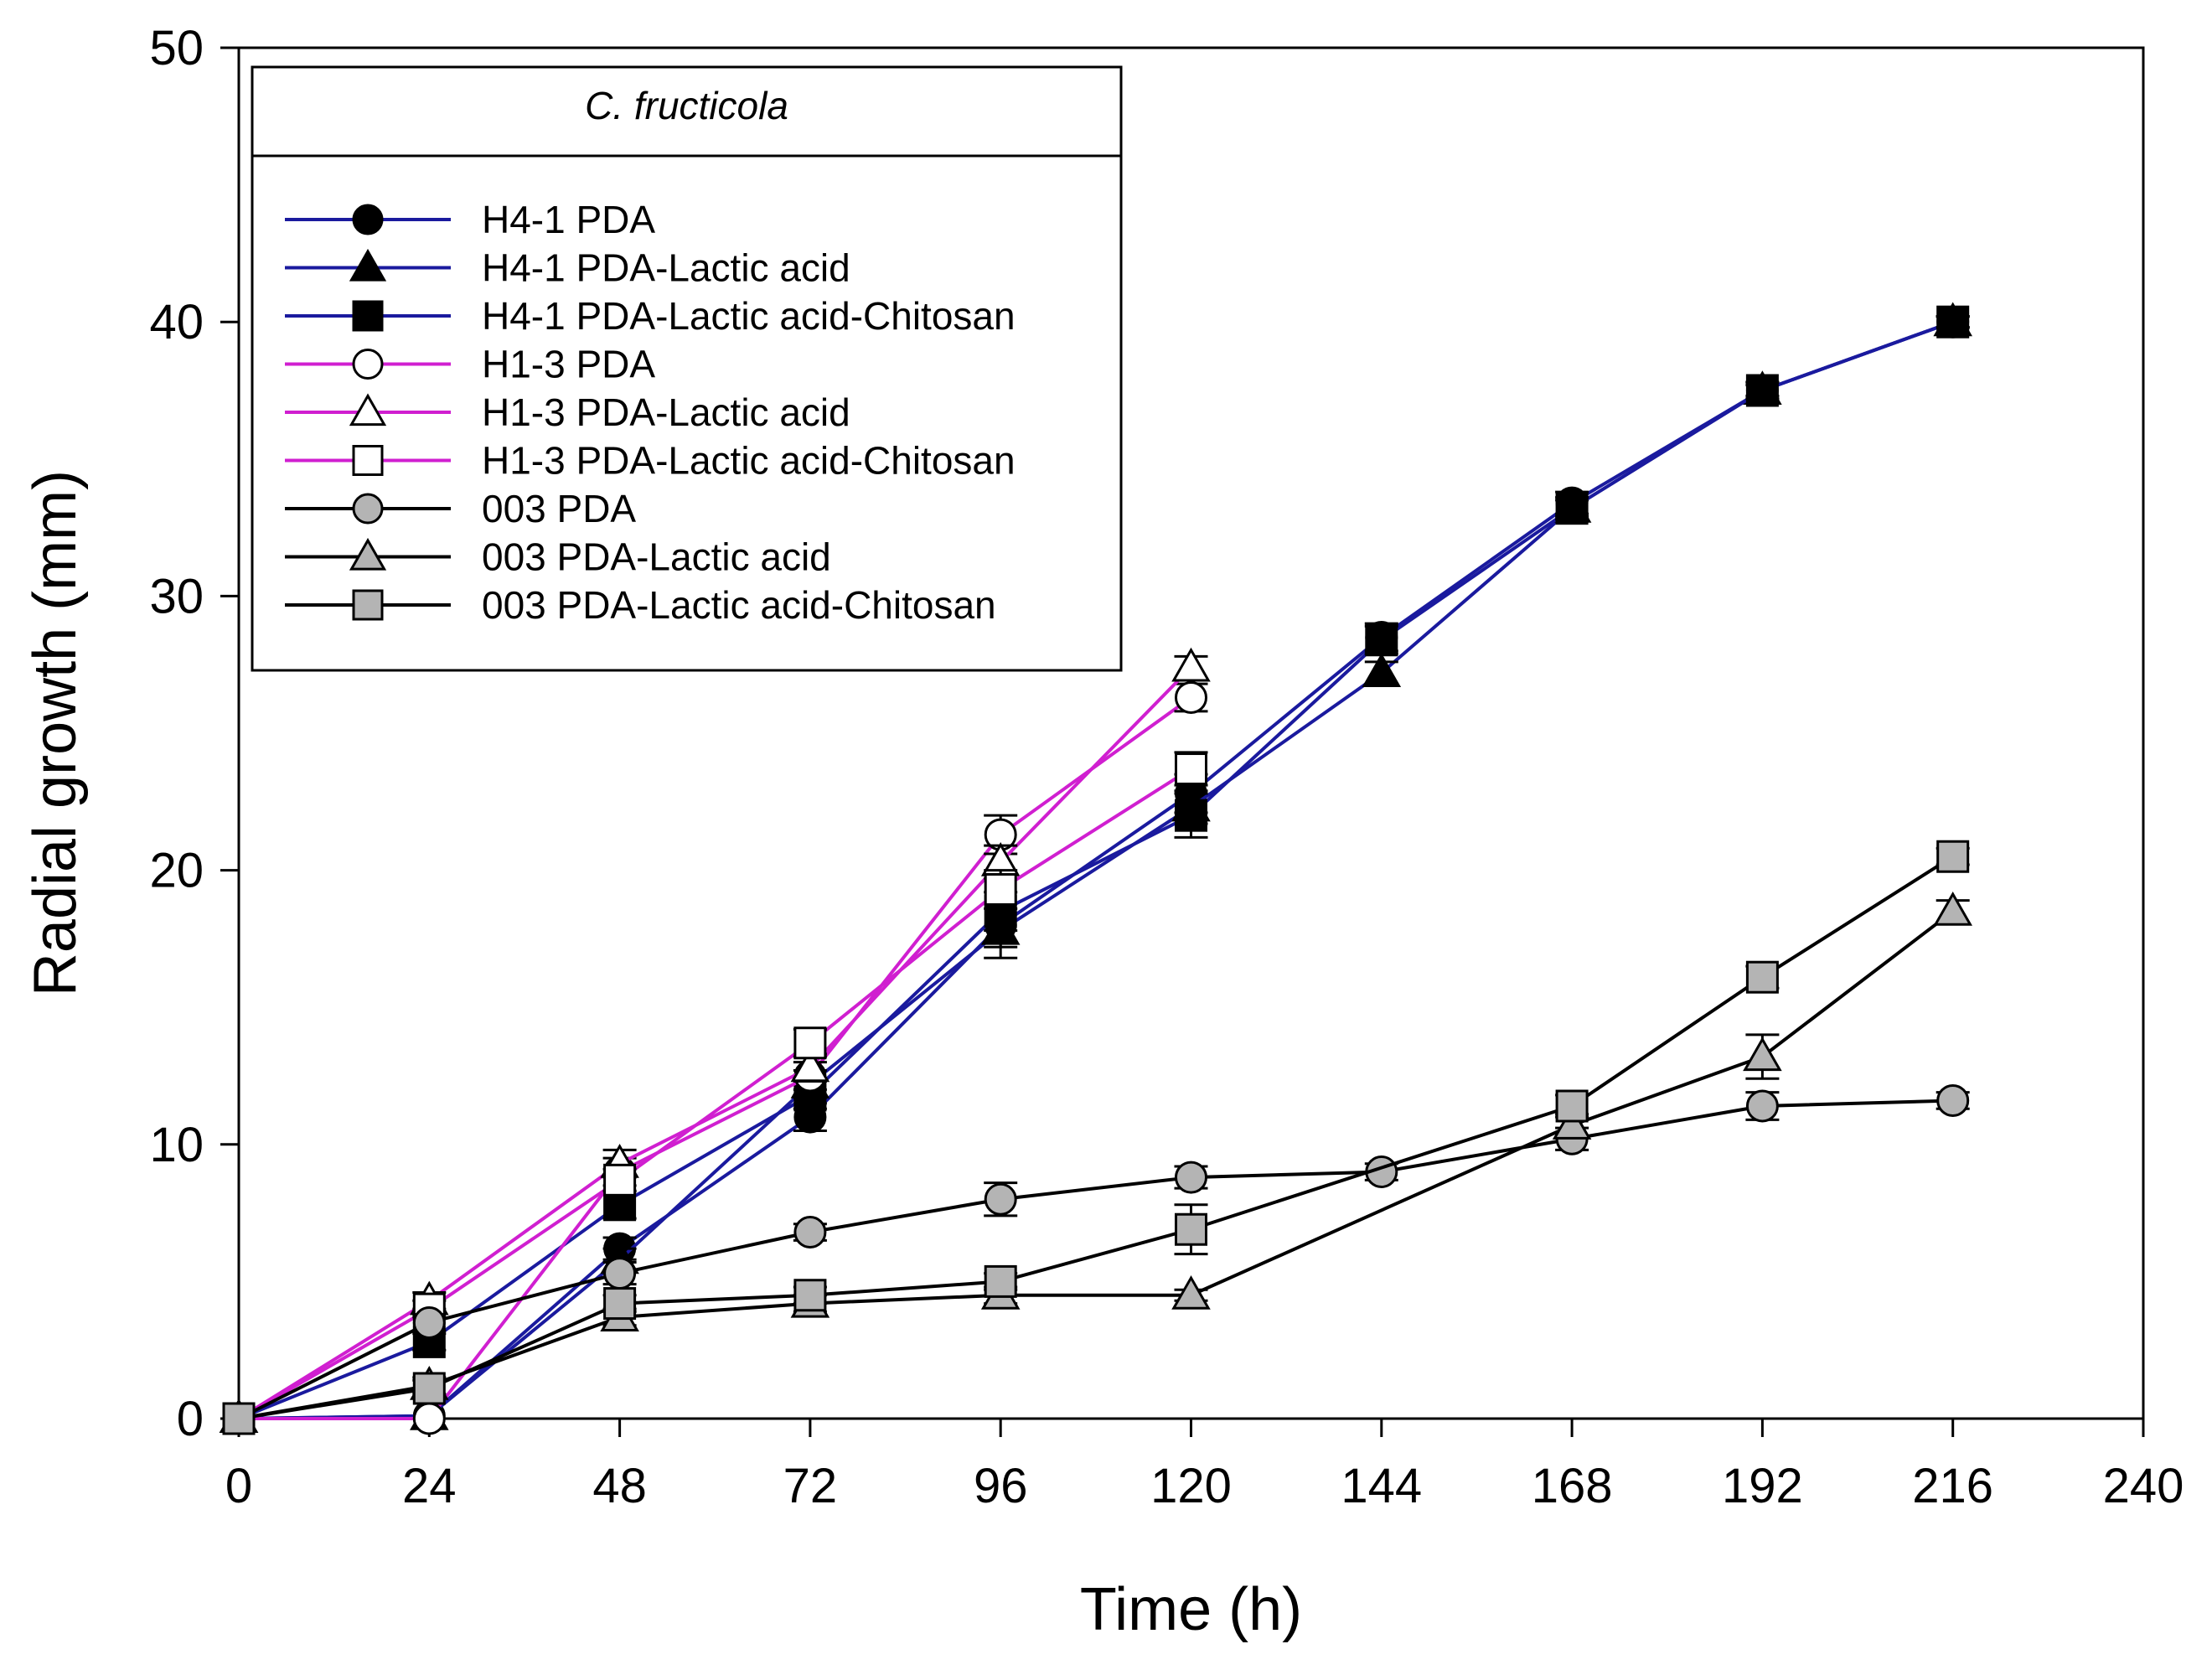 The width and height of the screenshot is (2212, 1675). What do you see at coordinates (176, 1145) in the screenshot?
I see `y-tick-label: 10` at bounding box center [176, 1145].